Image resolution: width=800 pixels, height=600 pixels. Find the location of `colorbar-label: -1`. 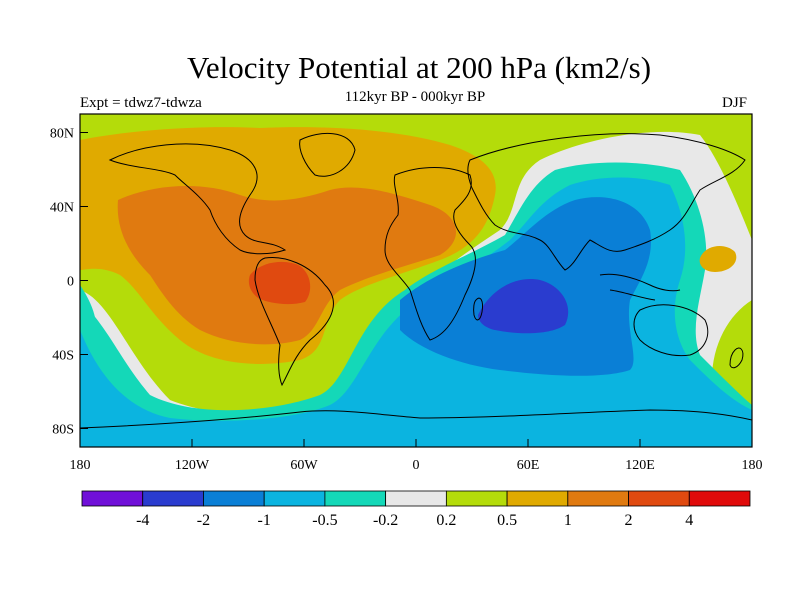

colorbar-label: -1 is located at coordinates (264, 520).